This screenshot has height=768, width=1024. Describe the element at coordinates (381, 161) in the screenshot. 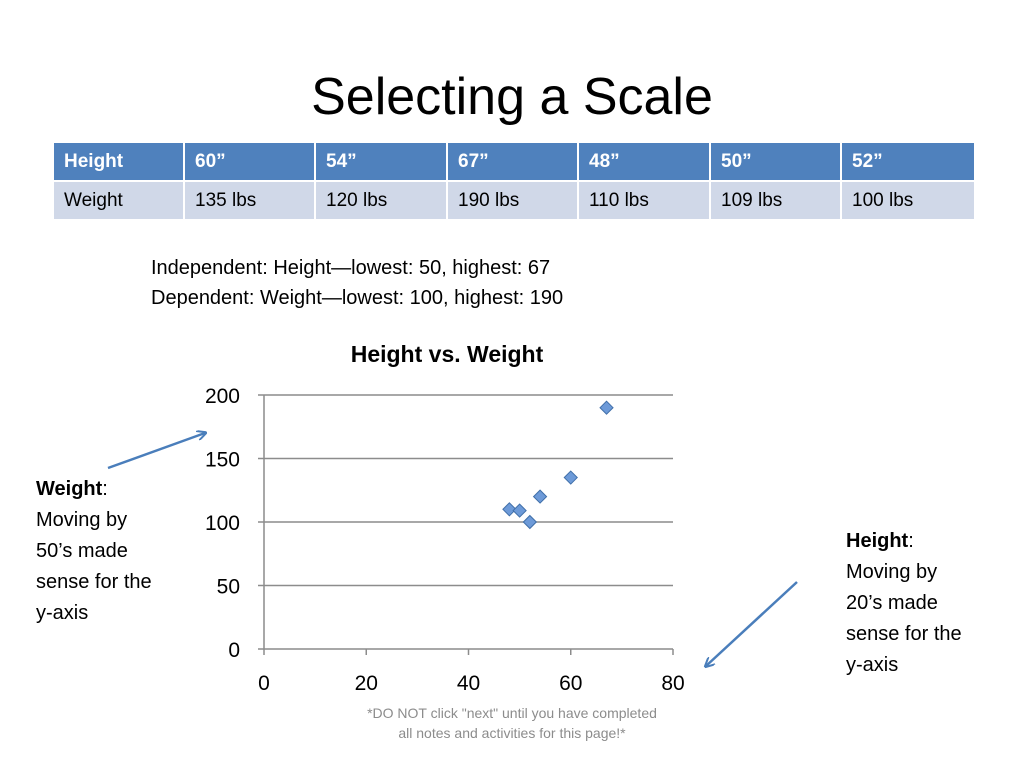

I see `table-cell: 54”` at that location.